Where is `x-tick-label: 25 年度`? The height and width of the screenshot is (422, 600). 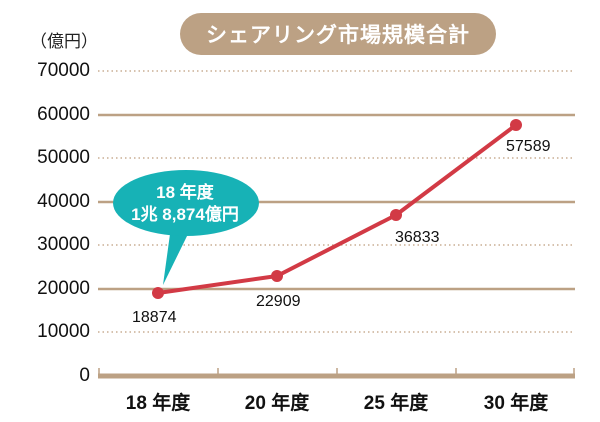 x-tick-label: 25 年度 is located at coordinates (396, 403).